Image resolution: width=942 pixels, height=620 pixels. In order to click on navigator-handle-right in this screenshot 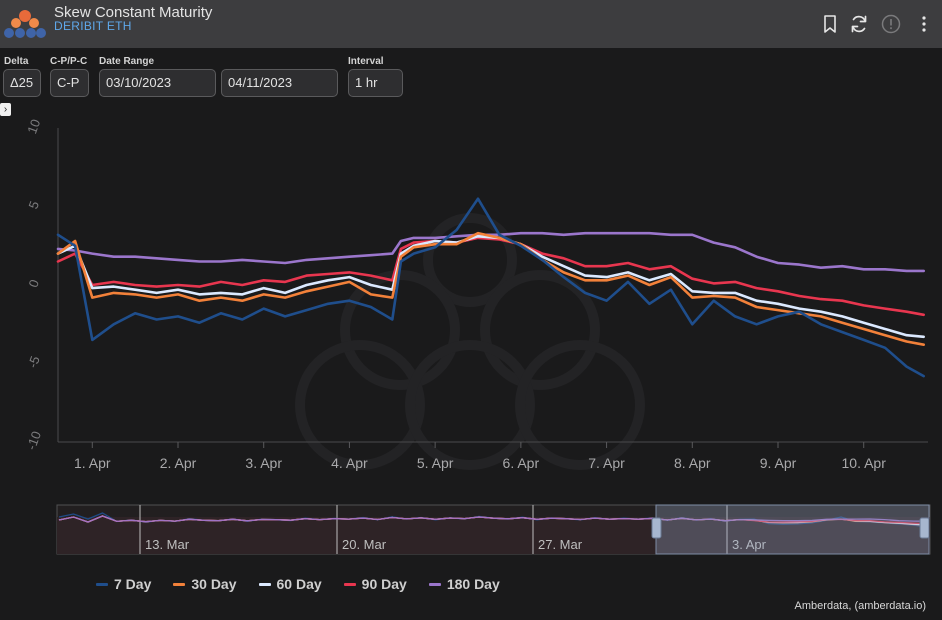, I will do `click(924, 528)`.